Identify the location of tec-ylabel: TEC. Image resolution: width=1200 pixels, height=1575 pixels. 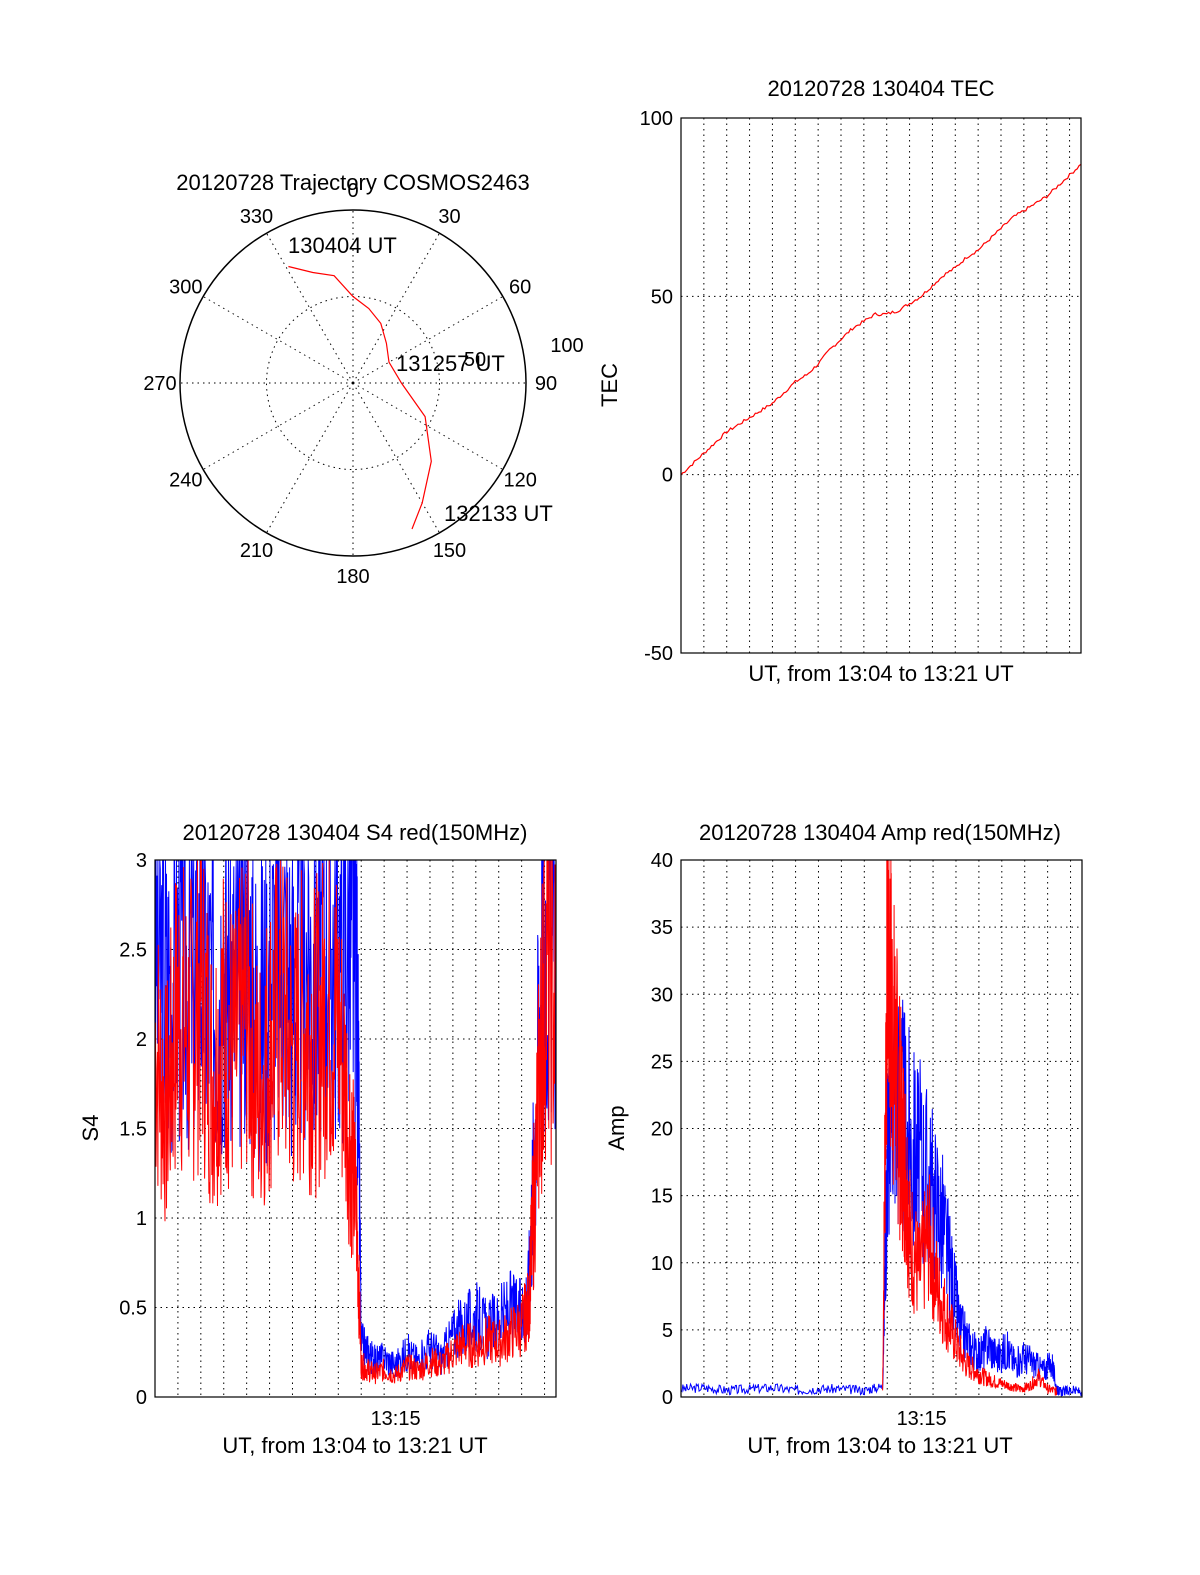
(609, 385).